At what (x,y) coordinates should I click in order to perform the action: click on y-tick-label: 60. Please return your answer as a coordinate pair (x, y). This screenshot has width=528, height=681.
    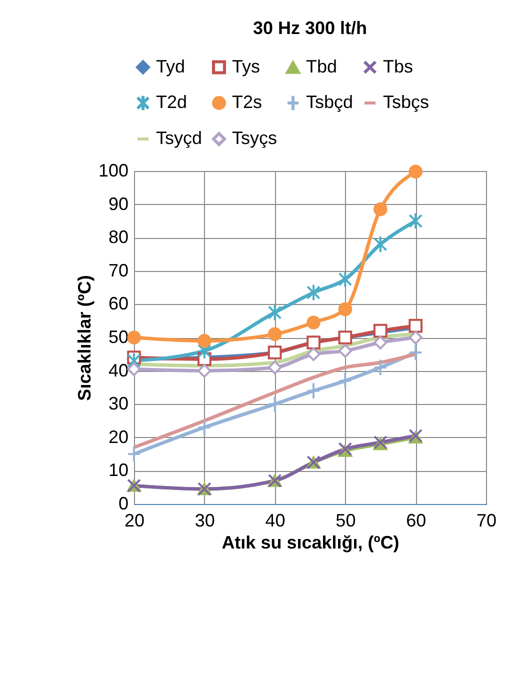
    Looking at the image, I should click on (118, 304).